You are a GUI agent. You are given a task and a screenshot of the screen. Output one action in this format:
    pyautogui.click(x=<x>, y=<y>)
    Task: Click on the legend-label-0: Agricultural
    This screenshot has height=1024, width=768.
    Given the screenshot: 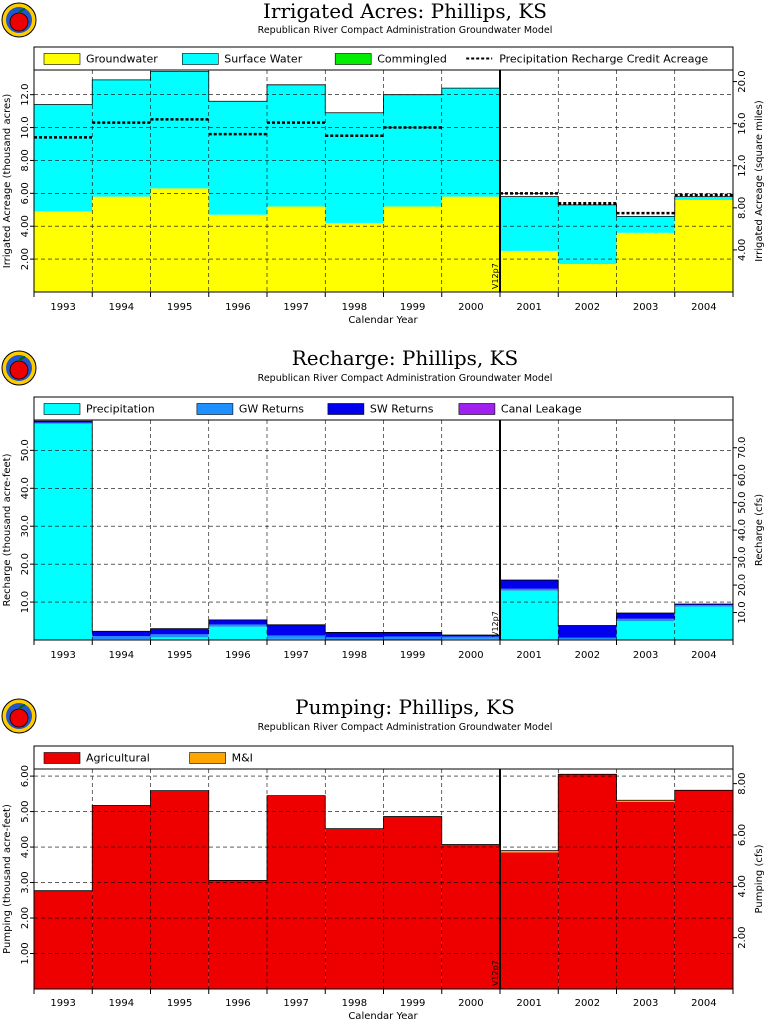 What is the action you would take?
    pyautogui.click(x=118, y=758)
    